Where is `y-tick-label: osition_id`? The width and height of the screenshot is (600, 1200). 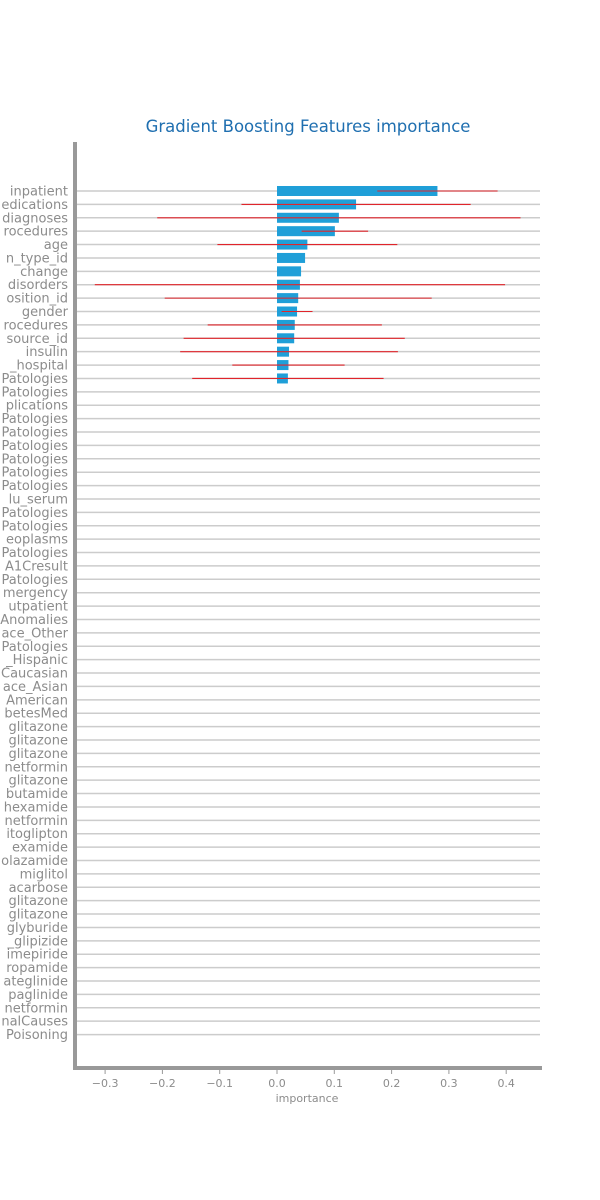 y-tick-label: osition_id is located at coordinates (37, 299).